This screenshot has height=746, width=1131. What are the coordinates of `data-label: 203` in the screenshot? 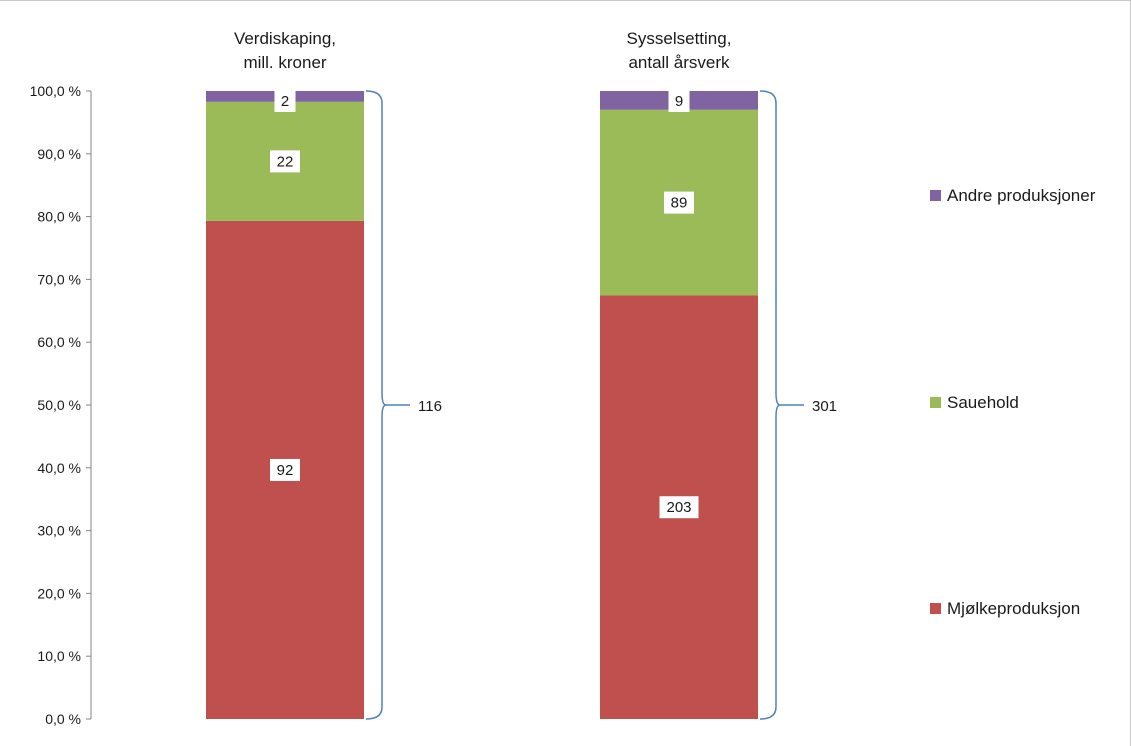 It's located at (678, 507).